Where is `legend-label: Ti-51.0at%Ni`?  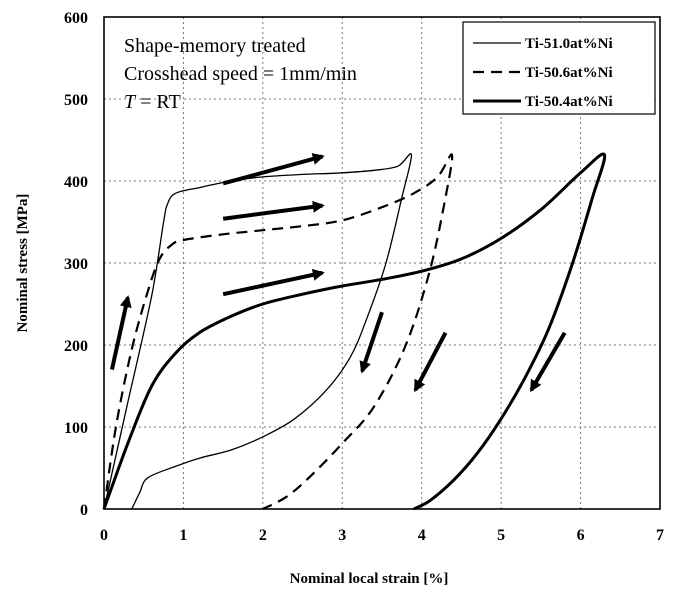 legend-label: Ti-51.0at%Ni is located at coordinates (569, 44).